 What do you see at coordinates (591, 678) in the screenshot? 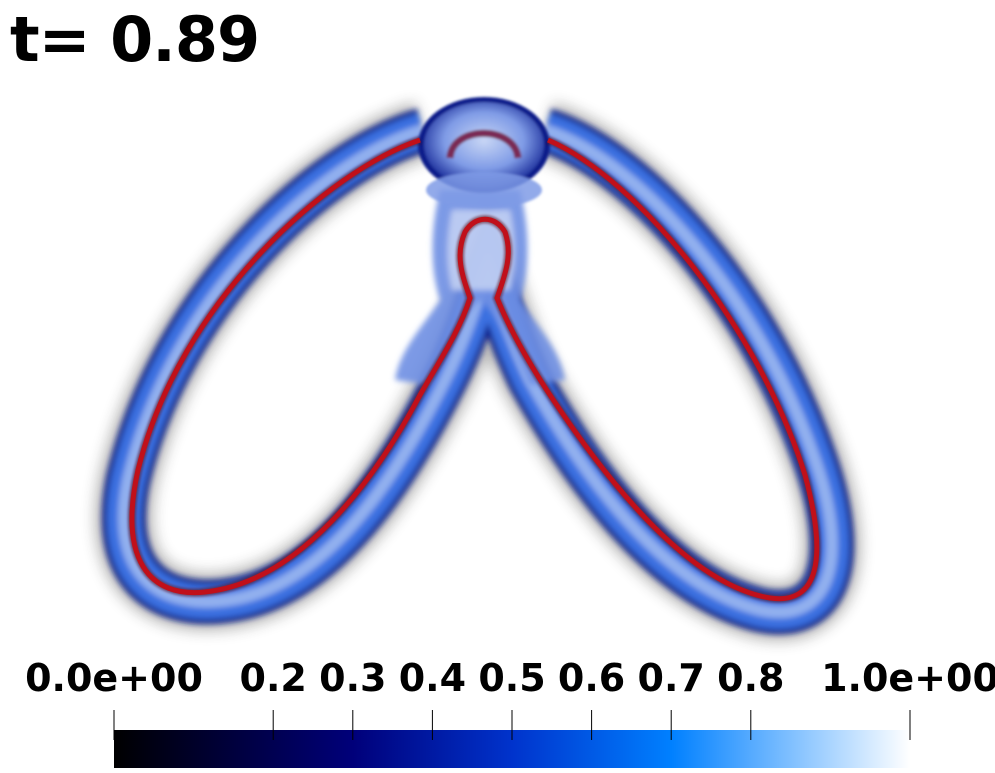
I see `colorbar-tick-label: 0.6` at bounding box center [591, 678].